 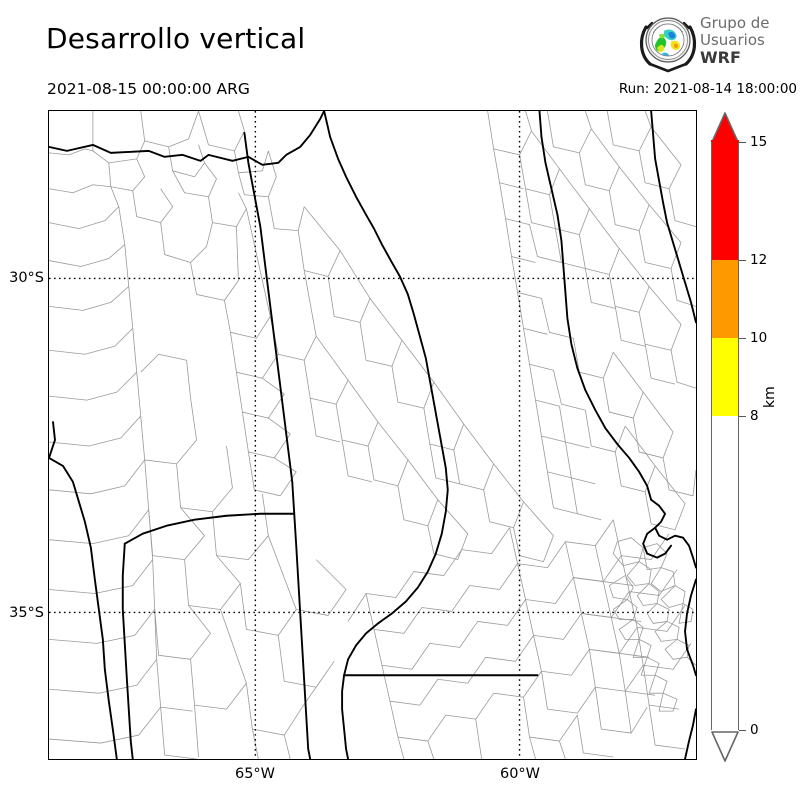 I want to click on colorbar-ticklabel-10: 10, so click(x=759, y=338).